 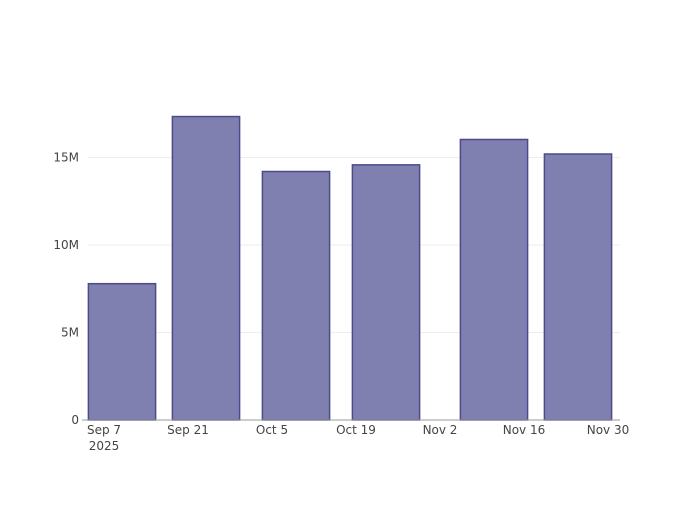 What do you see at coordinates (66, 245) in the screenshot?
I see `y-tick-label: 10M` at bounding box center [66, 245].